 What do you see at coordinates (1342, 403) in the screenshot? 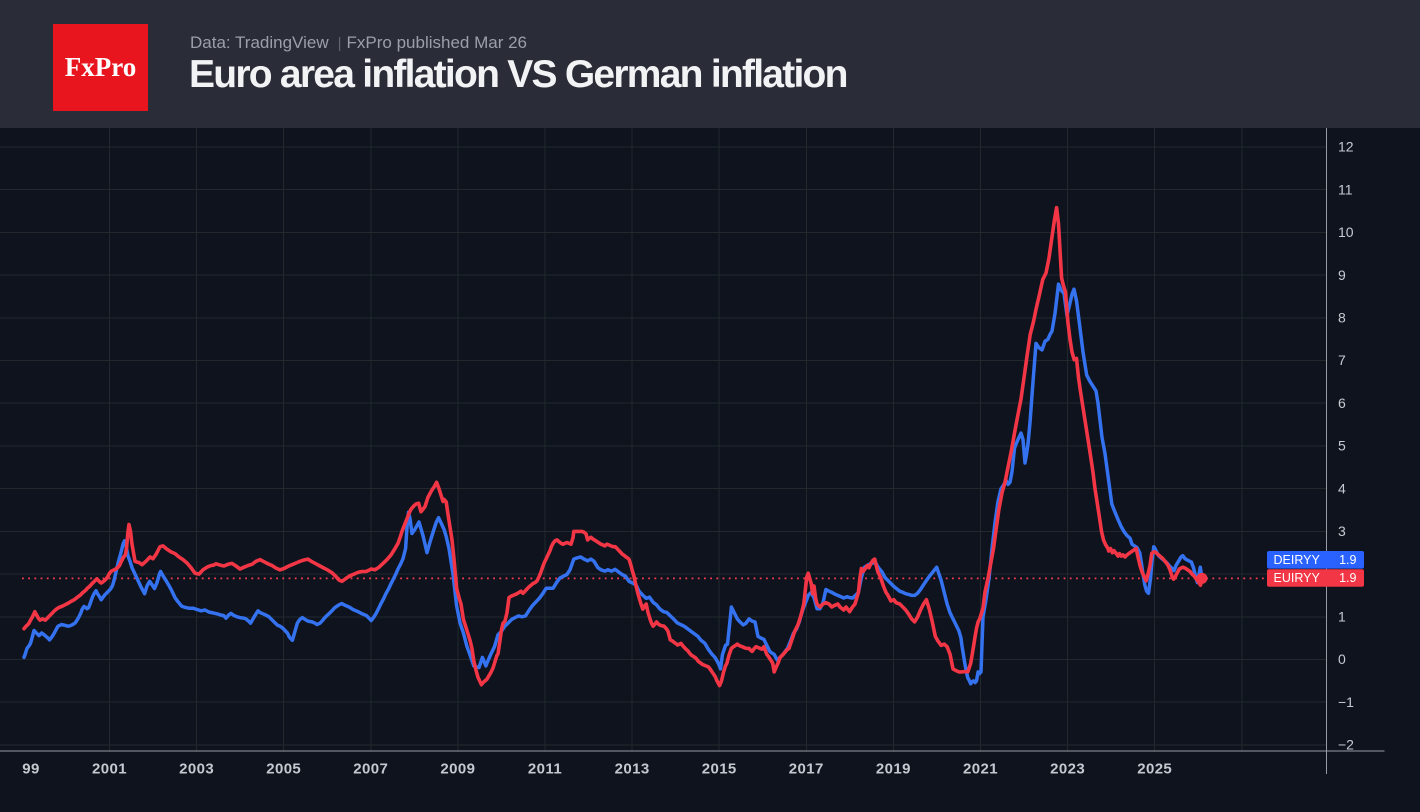
I see `svg-text: 6` at bounding box center [1342, 403].